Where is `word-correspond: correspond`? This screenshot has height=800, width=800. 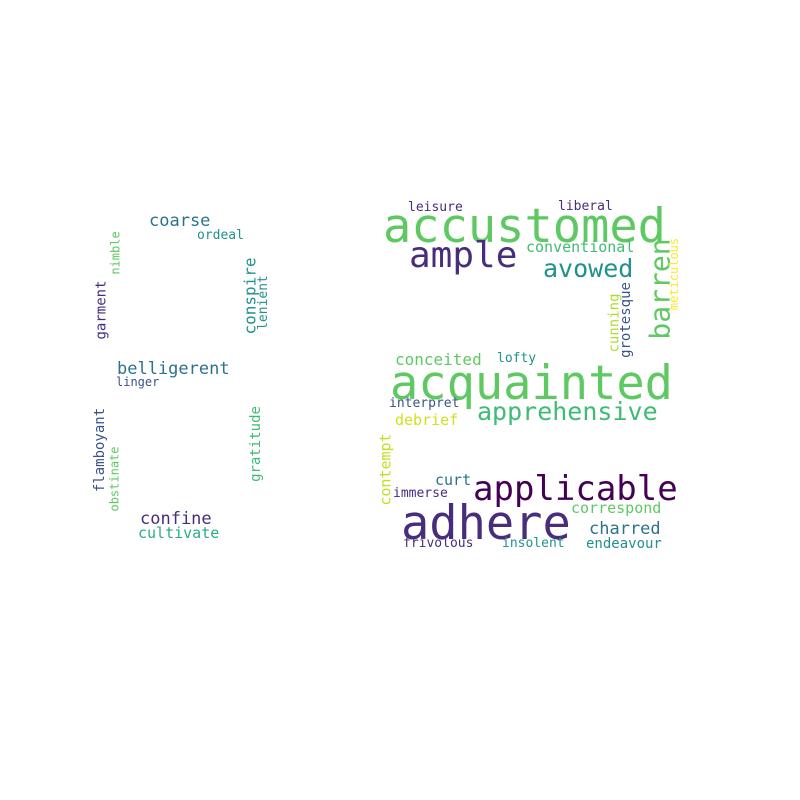 word-correspond: correspond is located at coordinates (616, 508).